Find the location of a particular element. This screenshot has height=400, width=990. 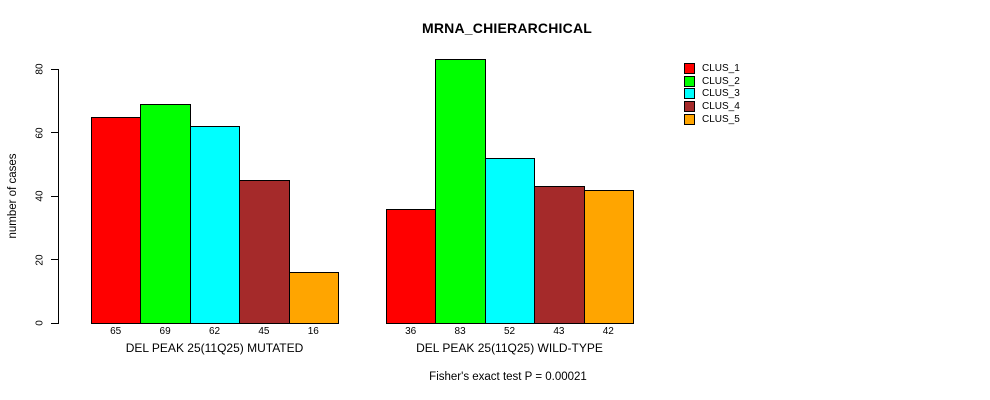

bar-clus_3-group2 is located at coordinates (510, 240).